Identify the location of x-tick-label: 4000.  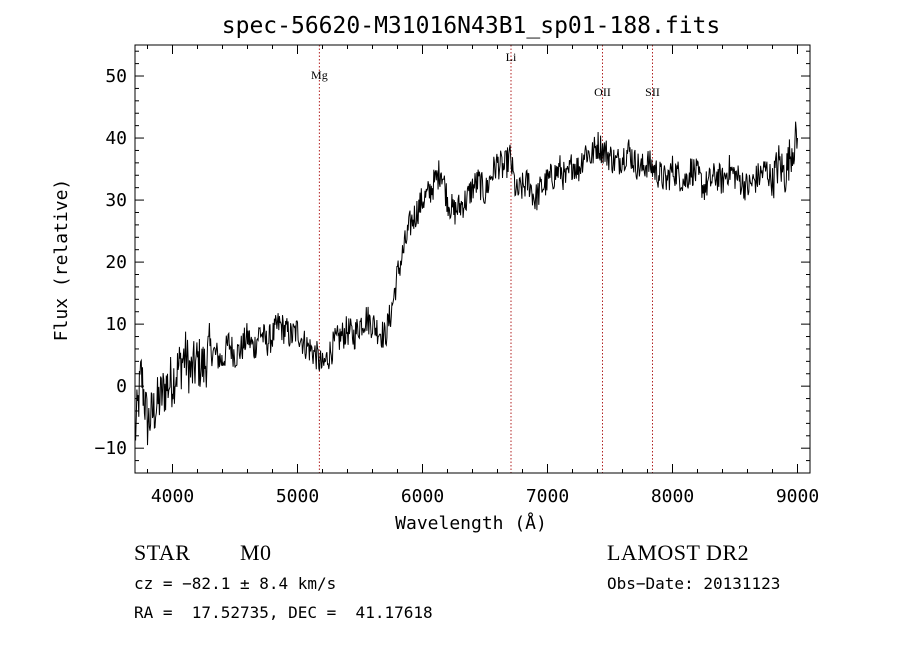
(172, 496).